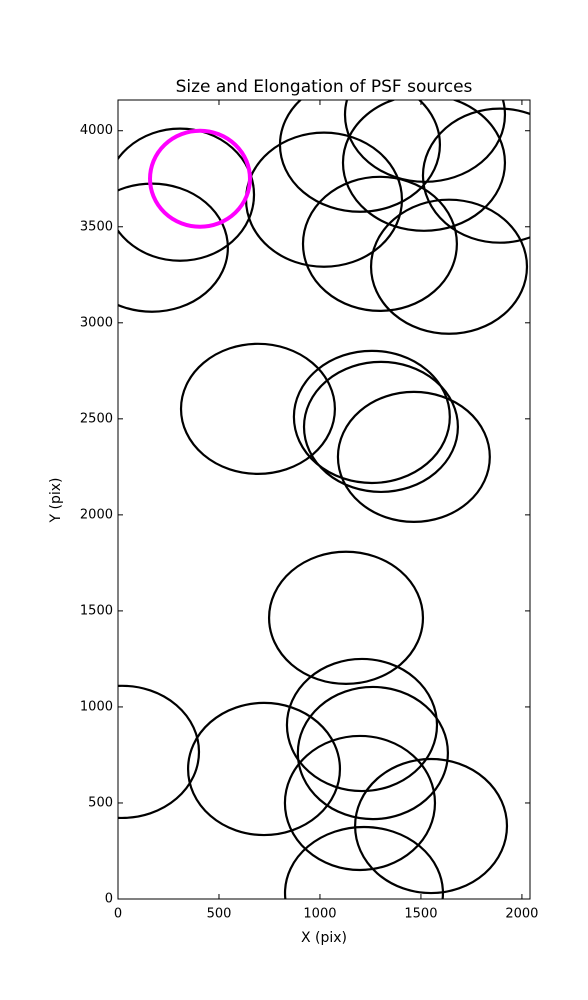  Describe the element at coordinates (219, 914) in the screenshot. I see `x-tick-label: 500` at that location.